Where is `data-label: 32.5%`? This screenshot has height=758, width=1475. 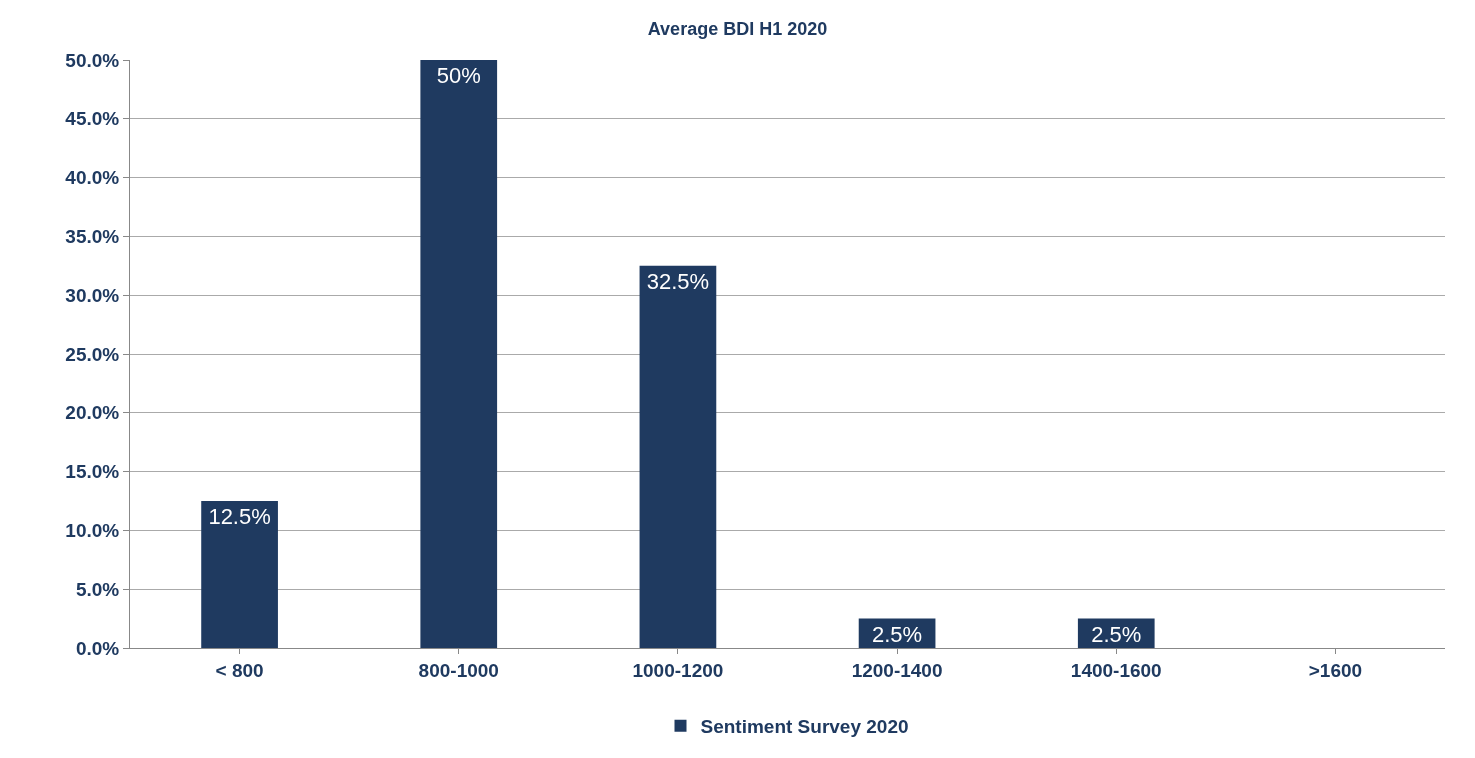 data-label: 32.5% is located at coordinates (678, 281).